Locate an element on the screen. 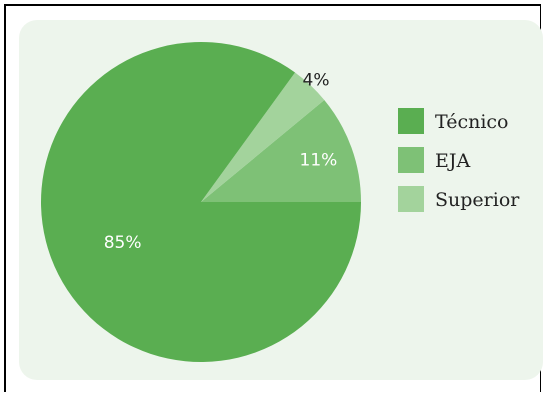 Image resolution: width=543 pixels, height=394 pixels. legend-label-2: Superior is located at coordinates (477, 200).